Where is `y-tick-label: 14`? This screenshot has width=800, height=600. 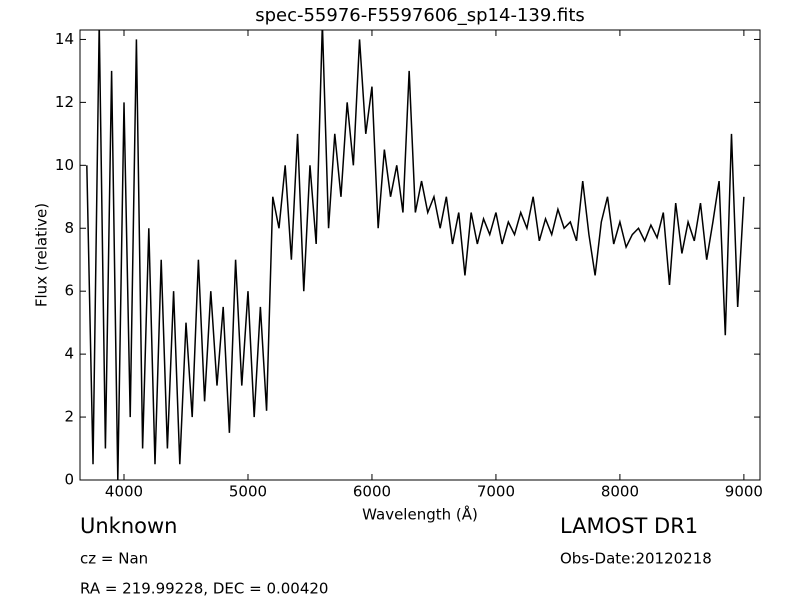 y-tick-label: 14 is located at coordinates (64, 39).